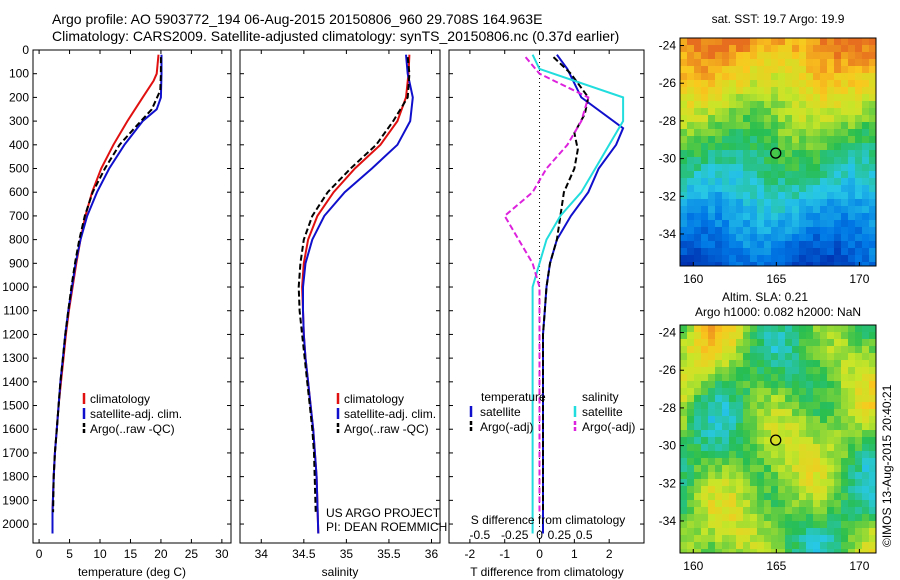 The width and height of the screenshot is (900, 580). I want to click on map-y-tick-label: -26, so click(668, 370).